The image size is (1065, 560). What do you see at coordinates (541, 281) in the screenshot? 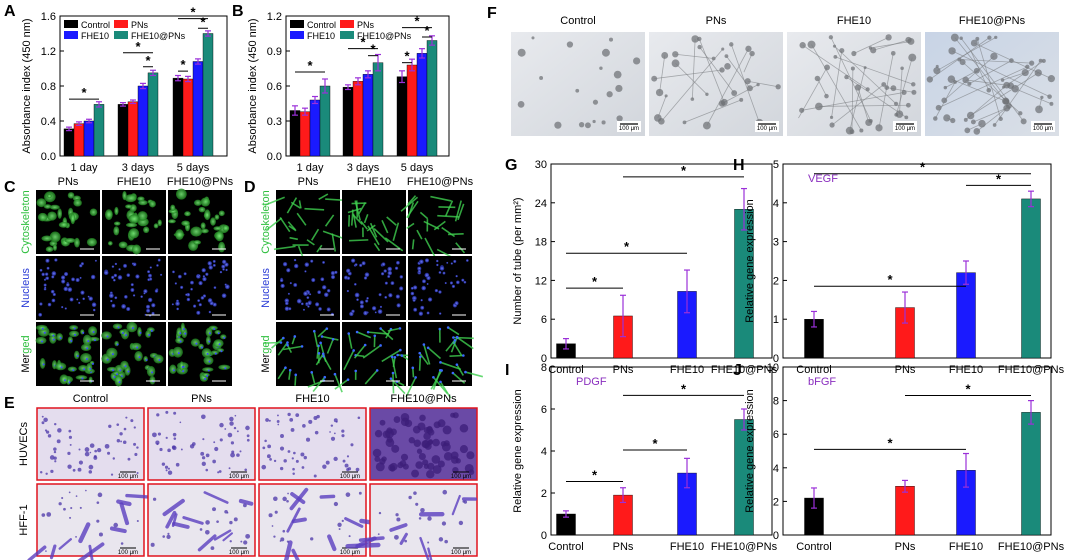
I see `chart-g-ytick-label: 12` at bounding box center [541, 281].